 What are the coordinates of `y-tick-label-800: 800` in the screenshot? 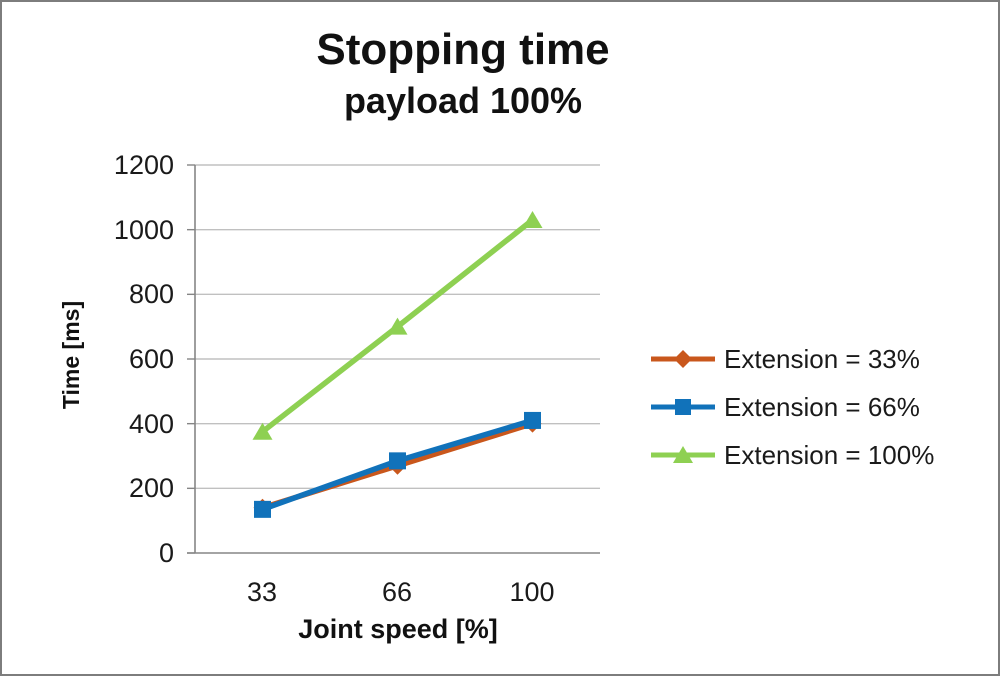 It's located at (151, 294).